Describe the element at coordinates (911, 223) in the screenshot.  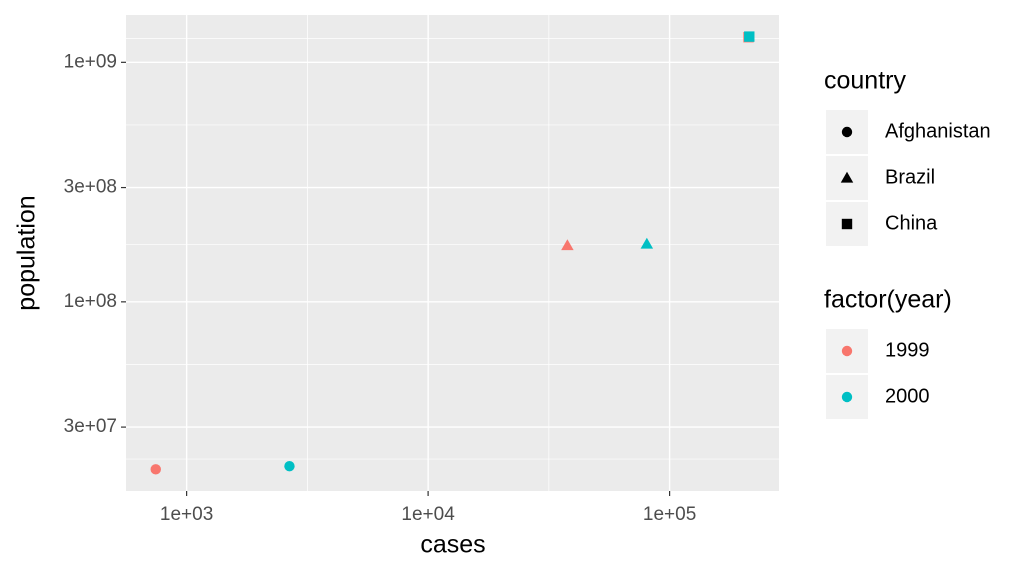
I see `legend-label: China` at that location.